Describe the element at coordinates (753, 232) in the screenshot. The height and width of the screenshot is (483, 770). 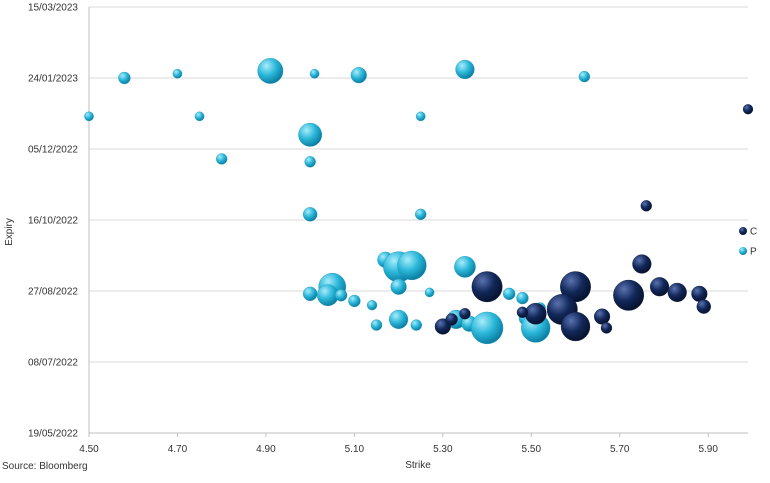
I see `legend-label-C: C` at that location.